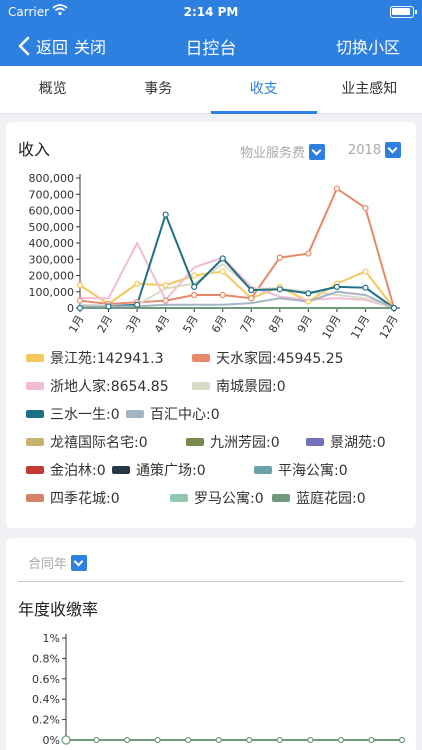 The height and width of the screenshot is (750, 422). I want to click on carrier-label: Carrier, so click(29, 12).